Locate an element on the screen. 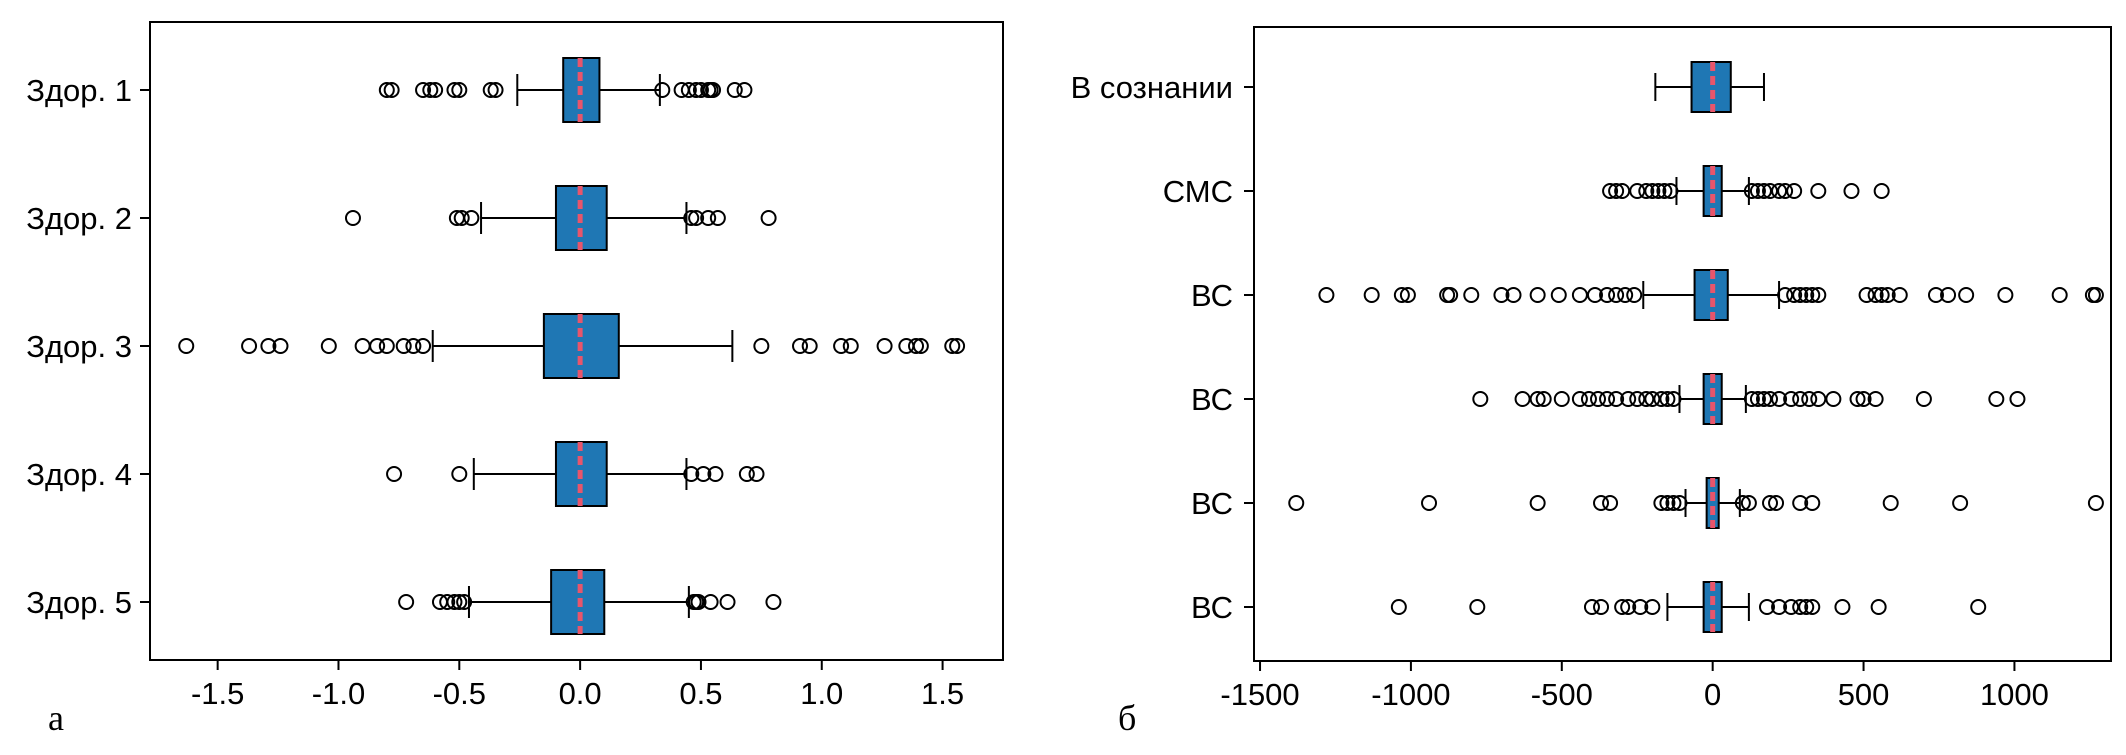  y-tick-label: В сознании is located at coordinates (1152, 87).